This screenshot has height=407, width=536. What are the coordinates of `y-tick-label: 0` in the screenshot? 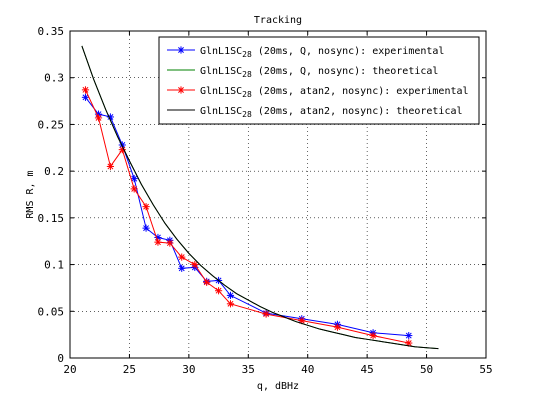 It's located at (60, 358).